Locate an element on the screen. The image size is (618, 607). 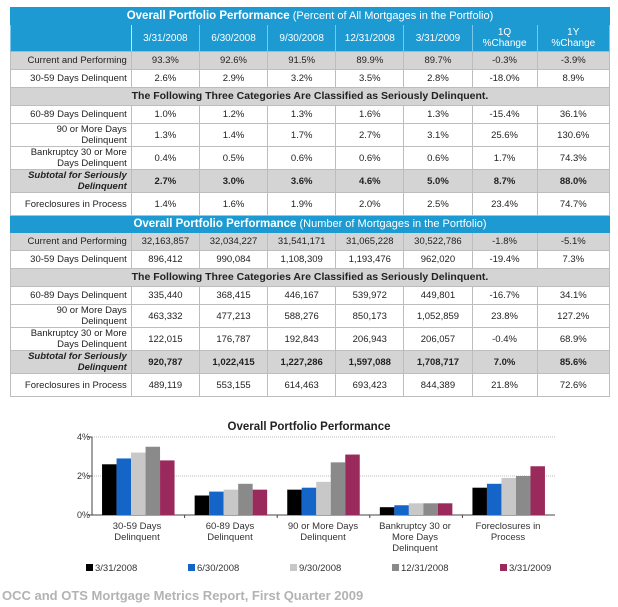
table-cell: 68.9% is located at coordinates (573, 339).